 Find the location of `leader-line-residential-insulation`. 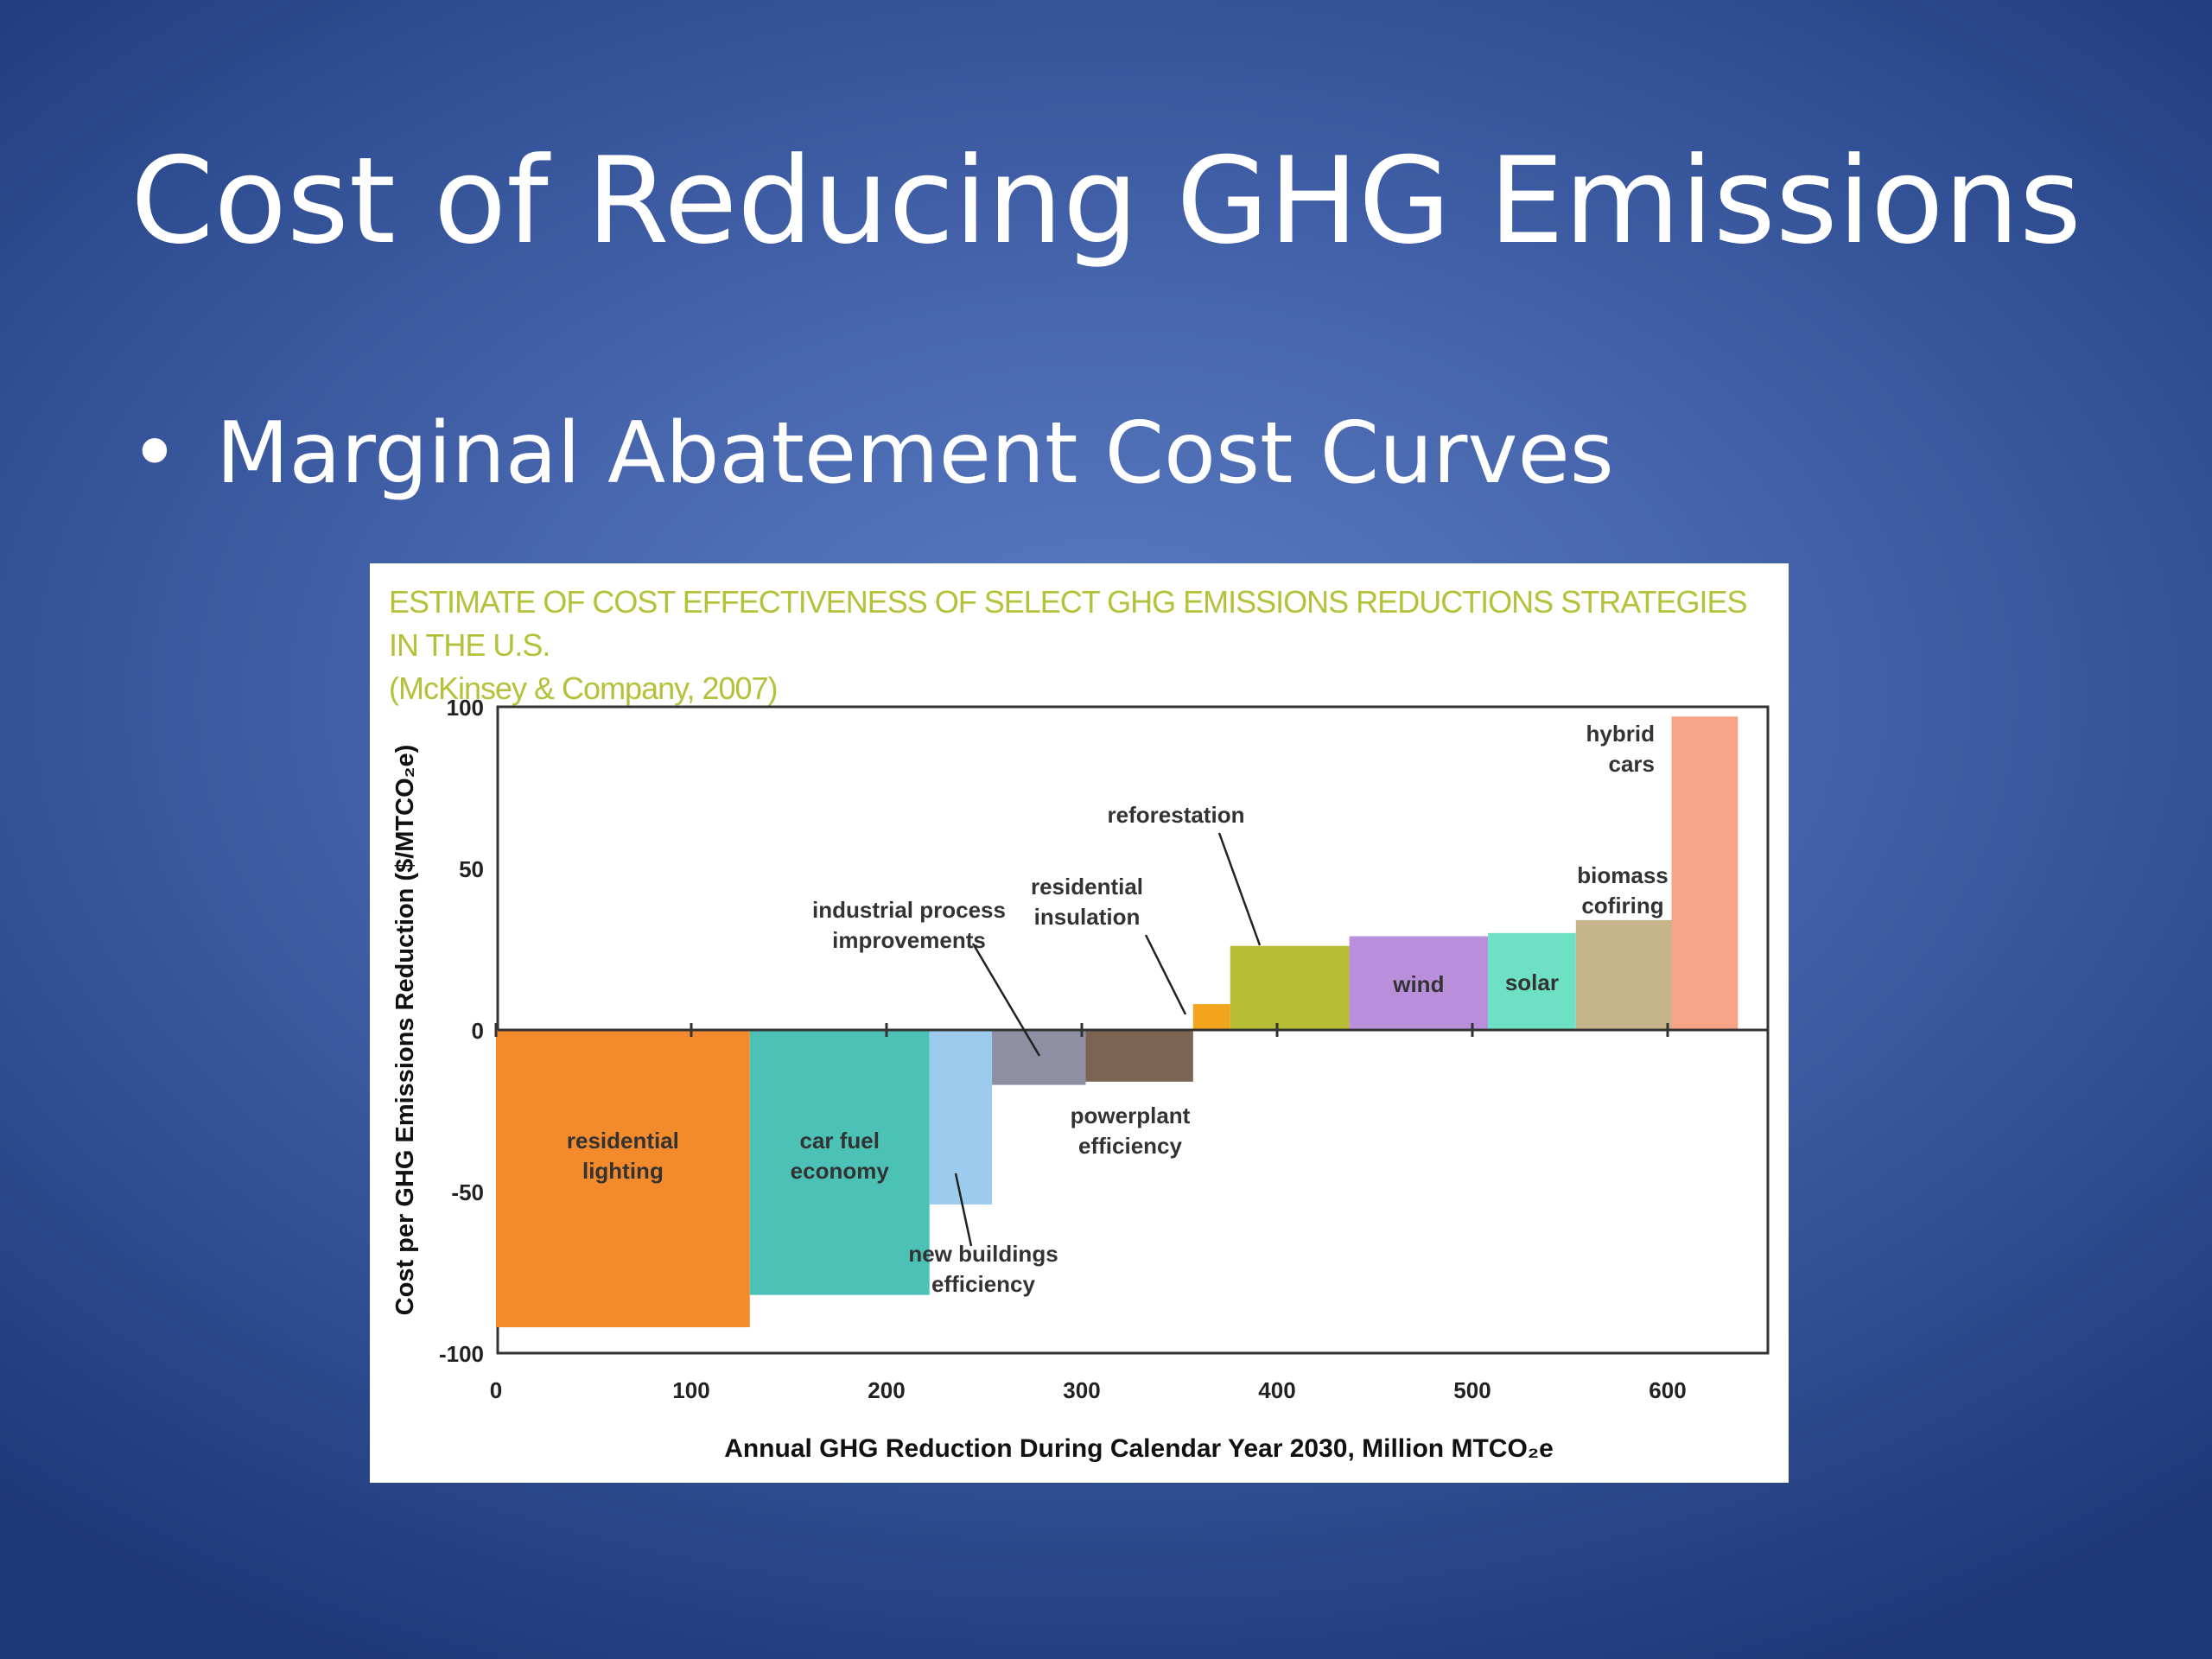

leader-line-residential-insulation is located at coordinates (1165, 974).